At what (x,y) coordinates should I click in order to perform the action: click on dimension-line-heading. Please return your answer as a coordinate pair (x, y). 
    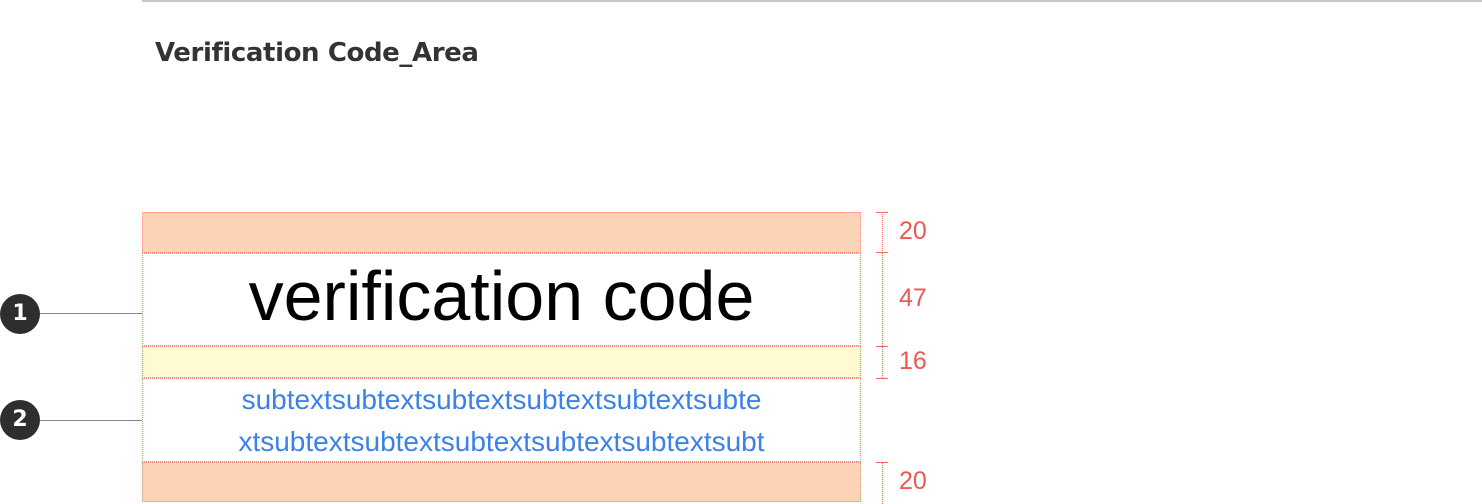
    Looking at the image, I should click on (882, 299).